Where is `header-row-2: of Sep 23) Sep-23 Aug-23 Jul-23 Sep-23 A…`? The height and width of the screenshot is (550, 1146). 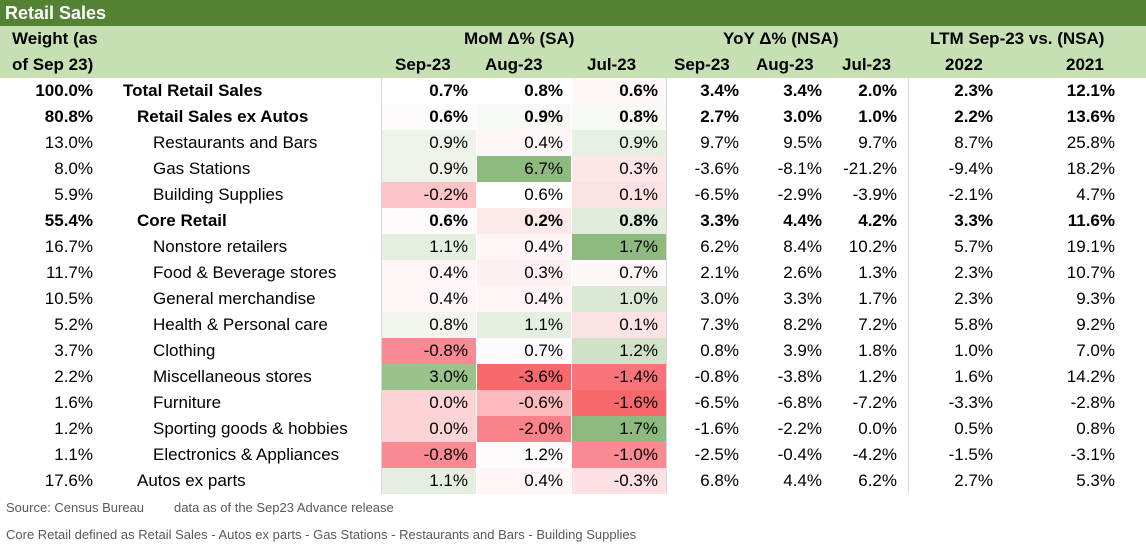
header-row-2: of Sep 23) Sep-23 Aug-23 Jul-23 Sep-23 A… is located at coordinates (573, 65).